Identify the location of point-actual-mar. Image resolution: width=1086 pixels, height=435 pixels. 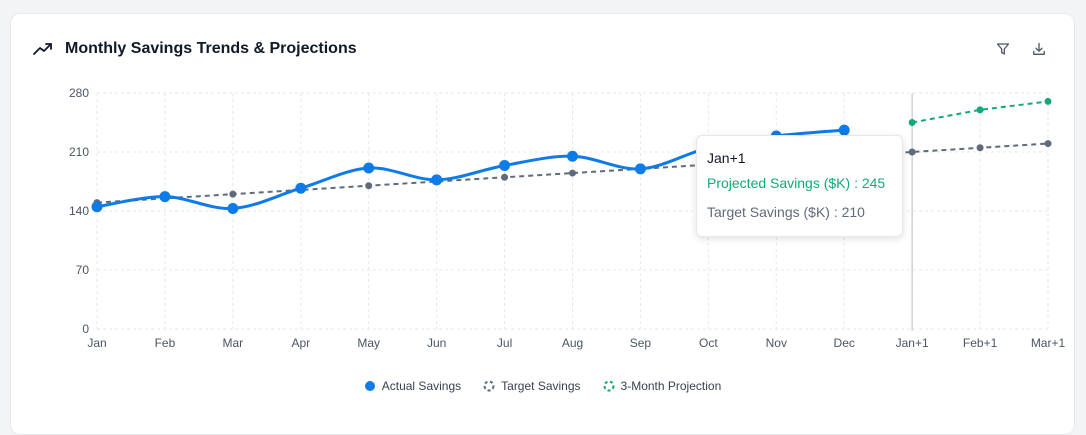
(233, 208).